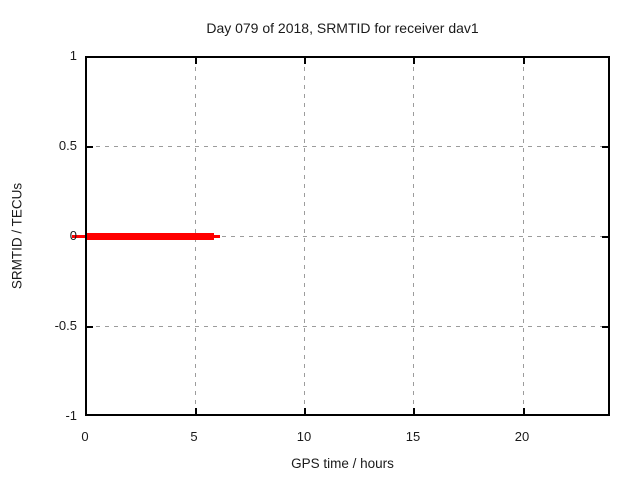 The width and height of the screenshot is (640, 480). I want to click on x-tick-label-5: 5, so click(194, 436).